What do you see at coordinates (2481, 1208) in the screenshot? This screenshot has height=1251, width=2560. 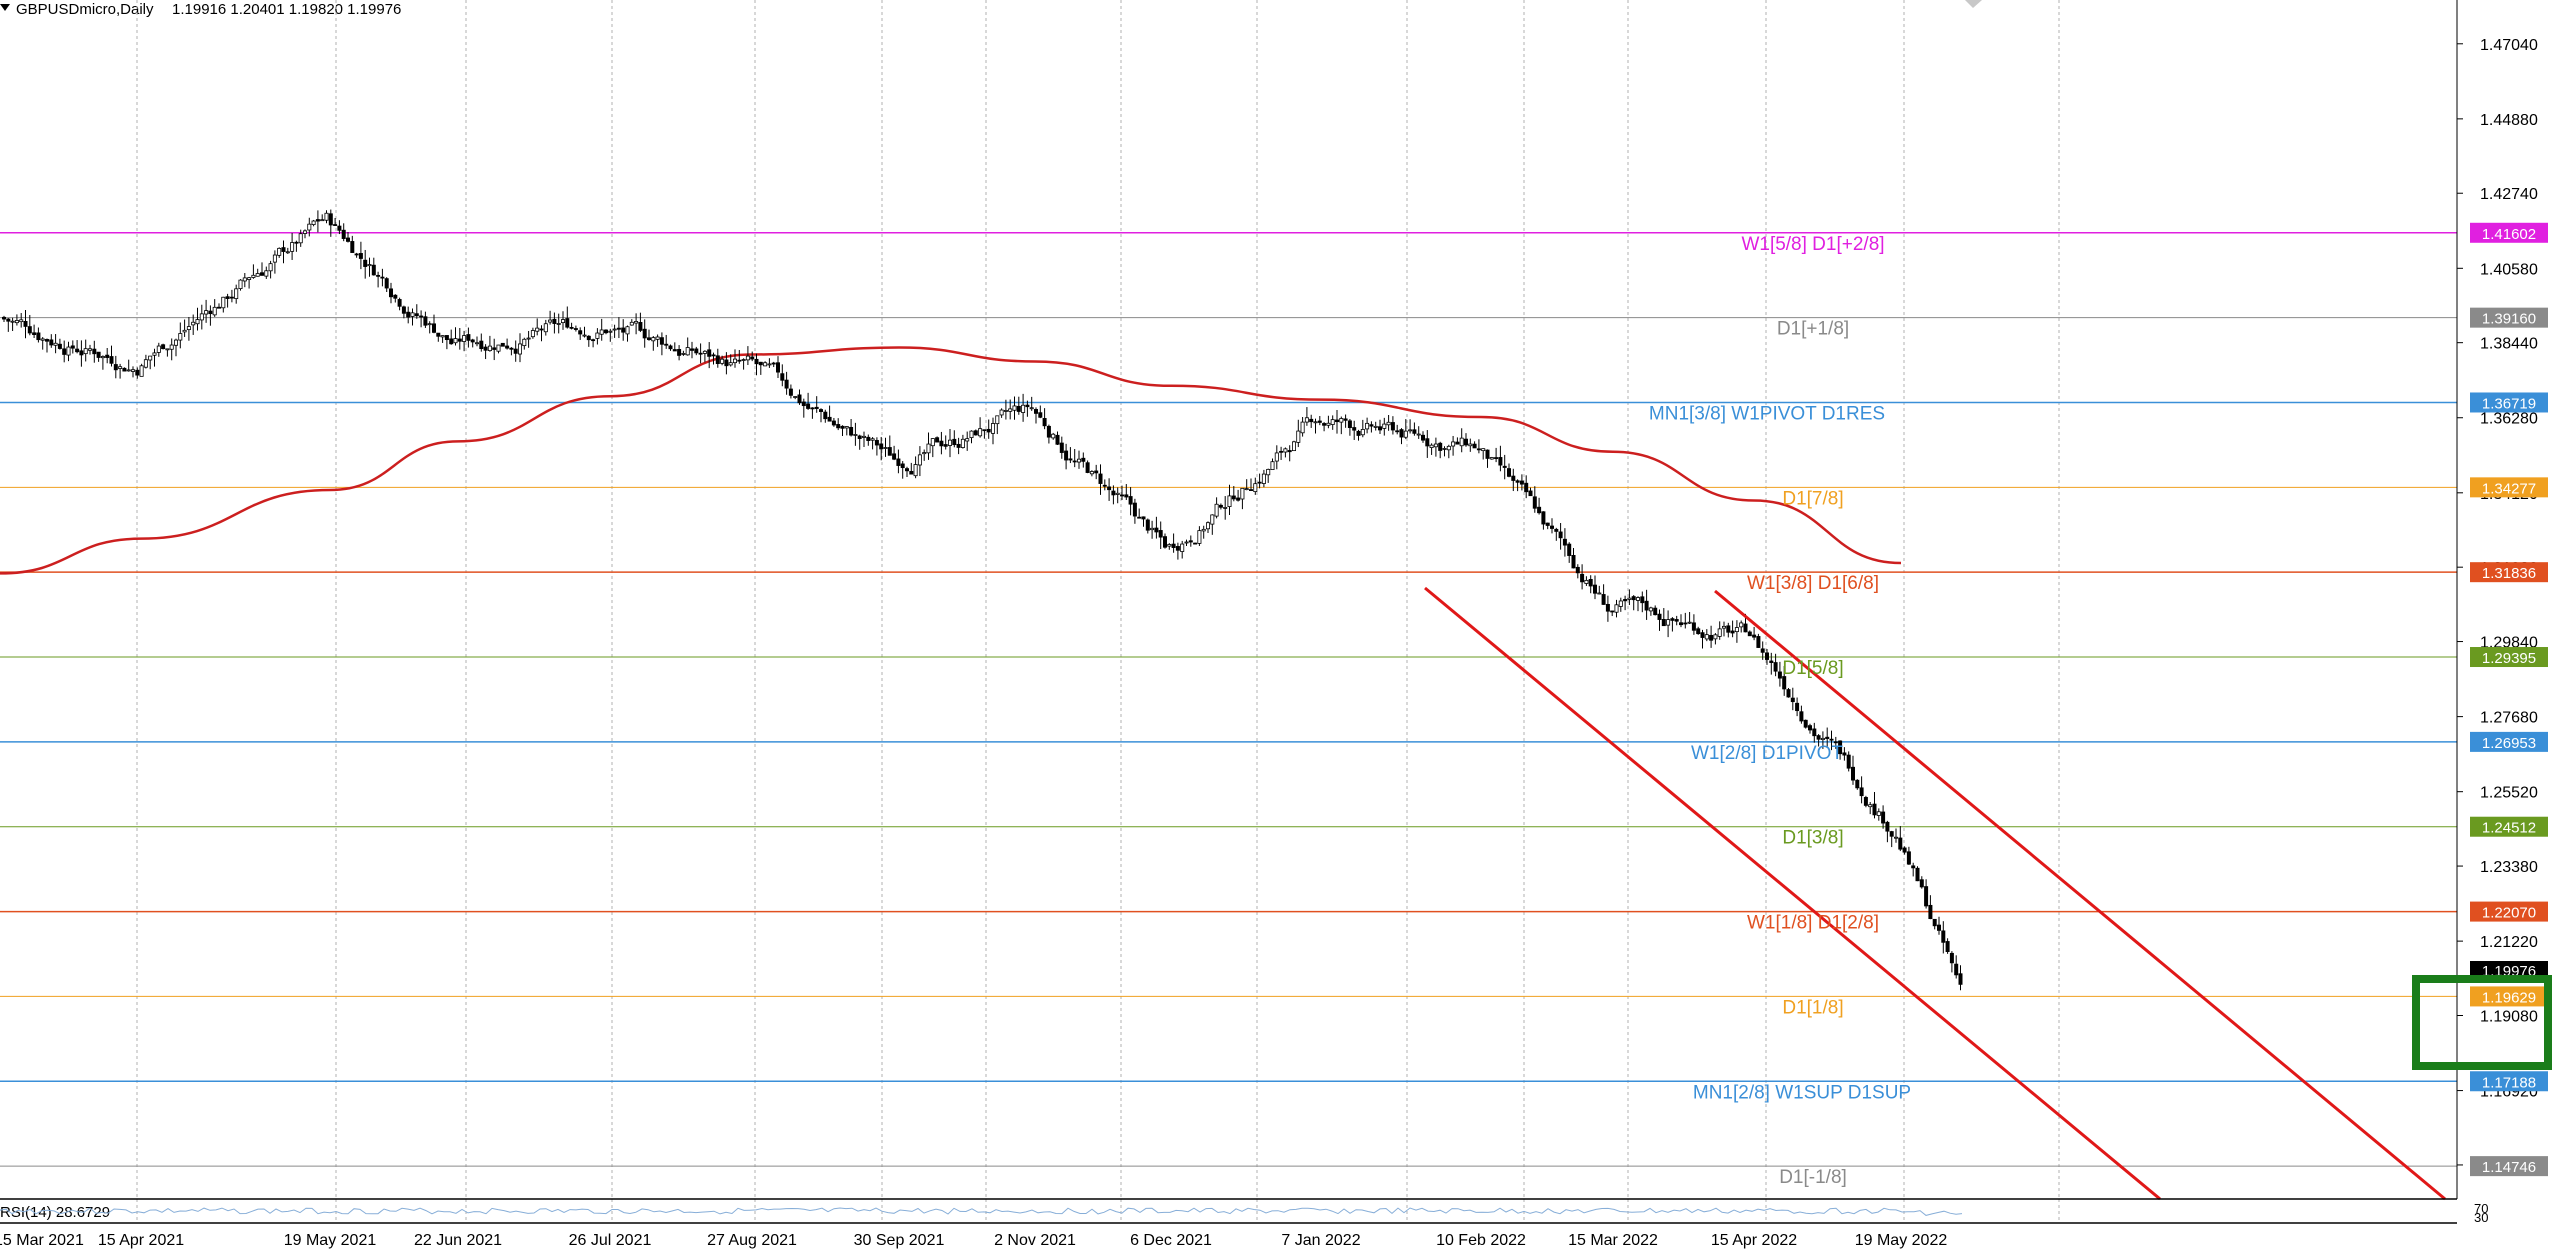 I see `rsi-level-70: 70` at bounding box center [2481, 1208].